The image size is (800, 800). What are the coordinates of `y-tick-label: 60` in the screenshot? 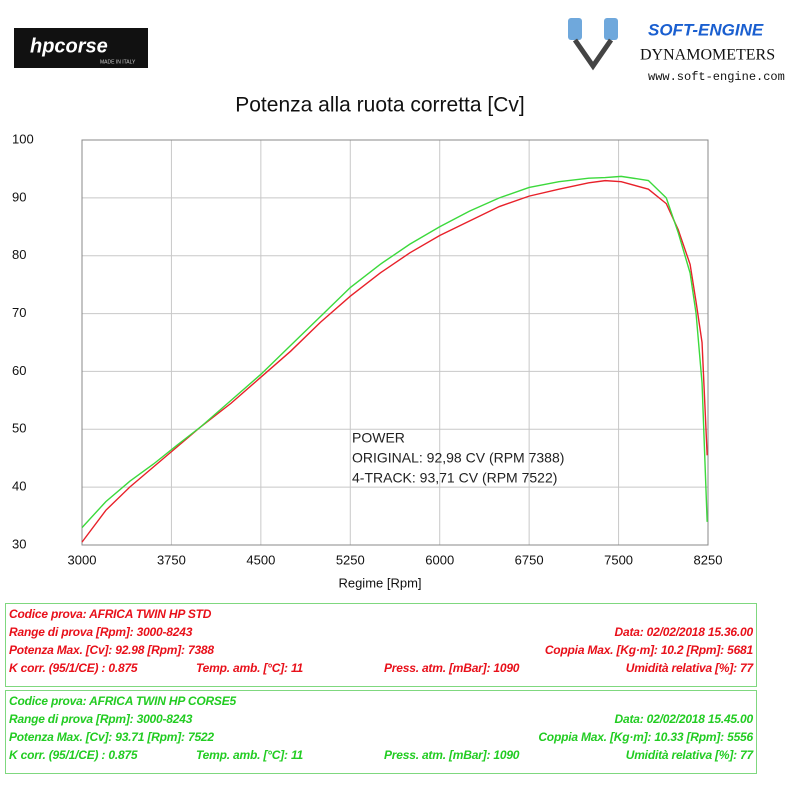 It's located at (19, 370).